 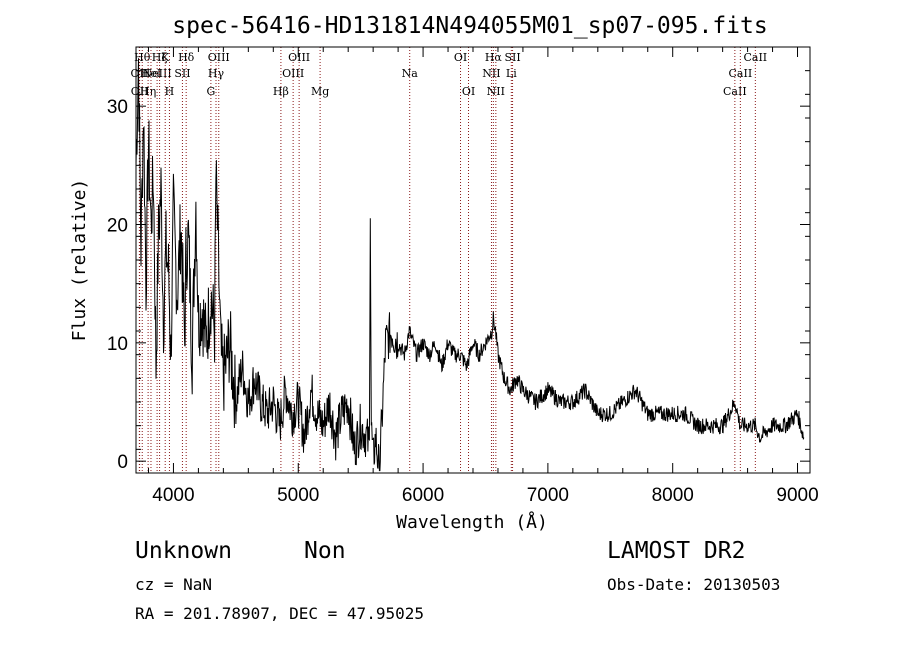 What do you see at coordinates (325, 551) in the screenshot?
I see `object-subclass: Non` at bounding box center [325, 551].